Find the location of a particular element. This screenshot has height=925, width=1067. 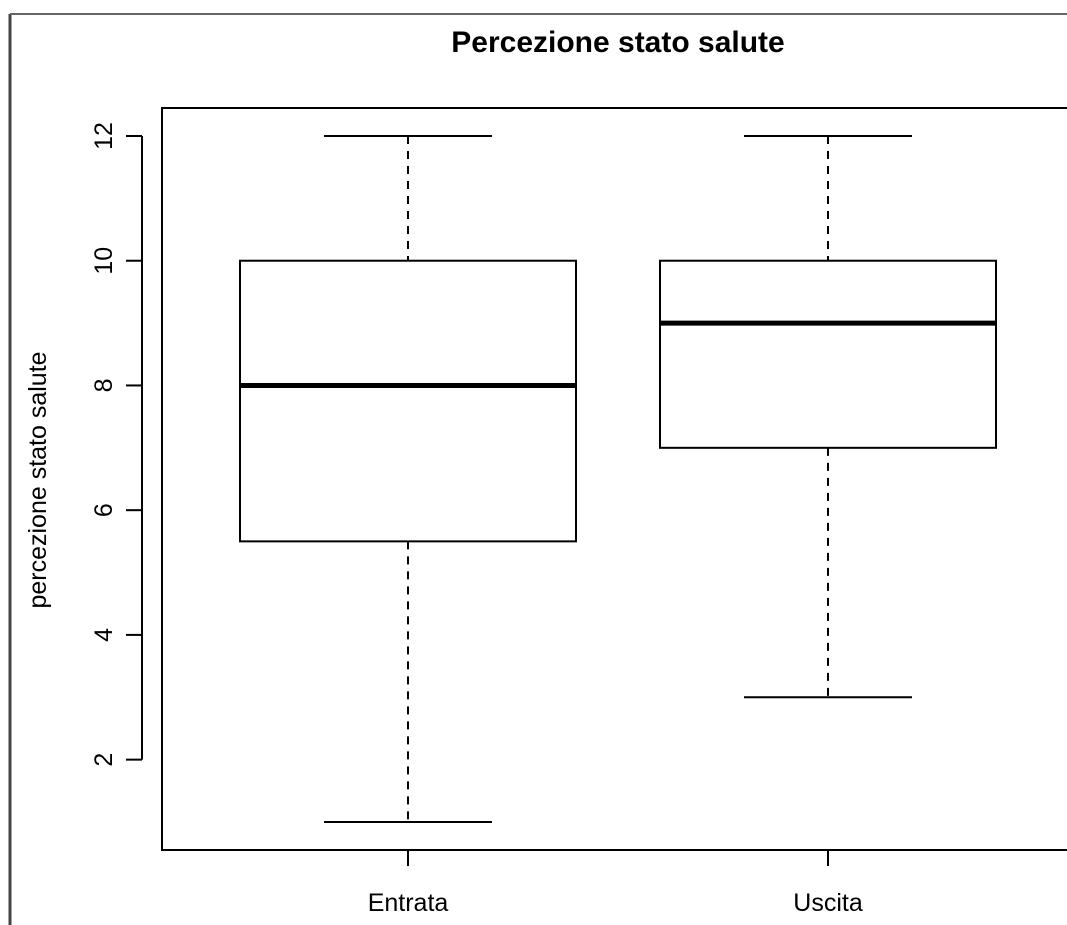

y-tick-label: 12 is located at coordinates (104, 136).